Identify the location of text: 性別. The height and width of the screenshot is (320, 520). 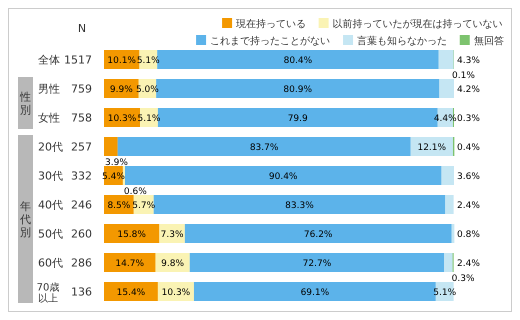
(25, 103).